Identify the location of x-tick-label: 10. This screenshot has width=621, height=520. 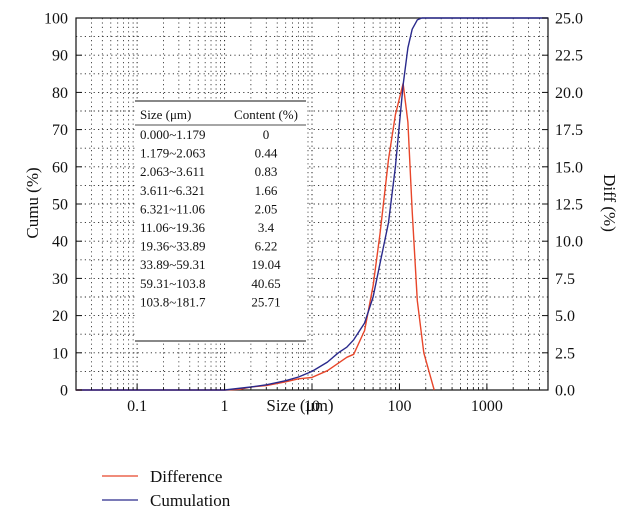
(312, 406).